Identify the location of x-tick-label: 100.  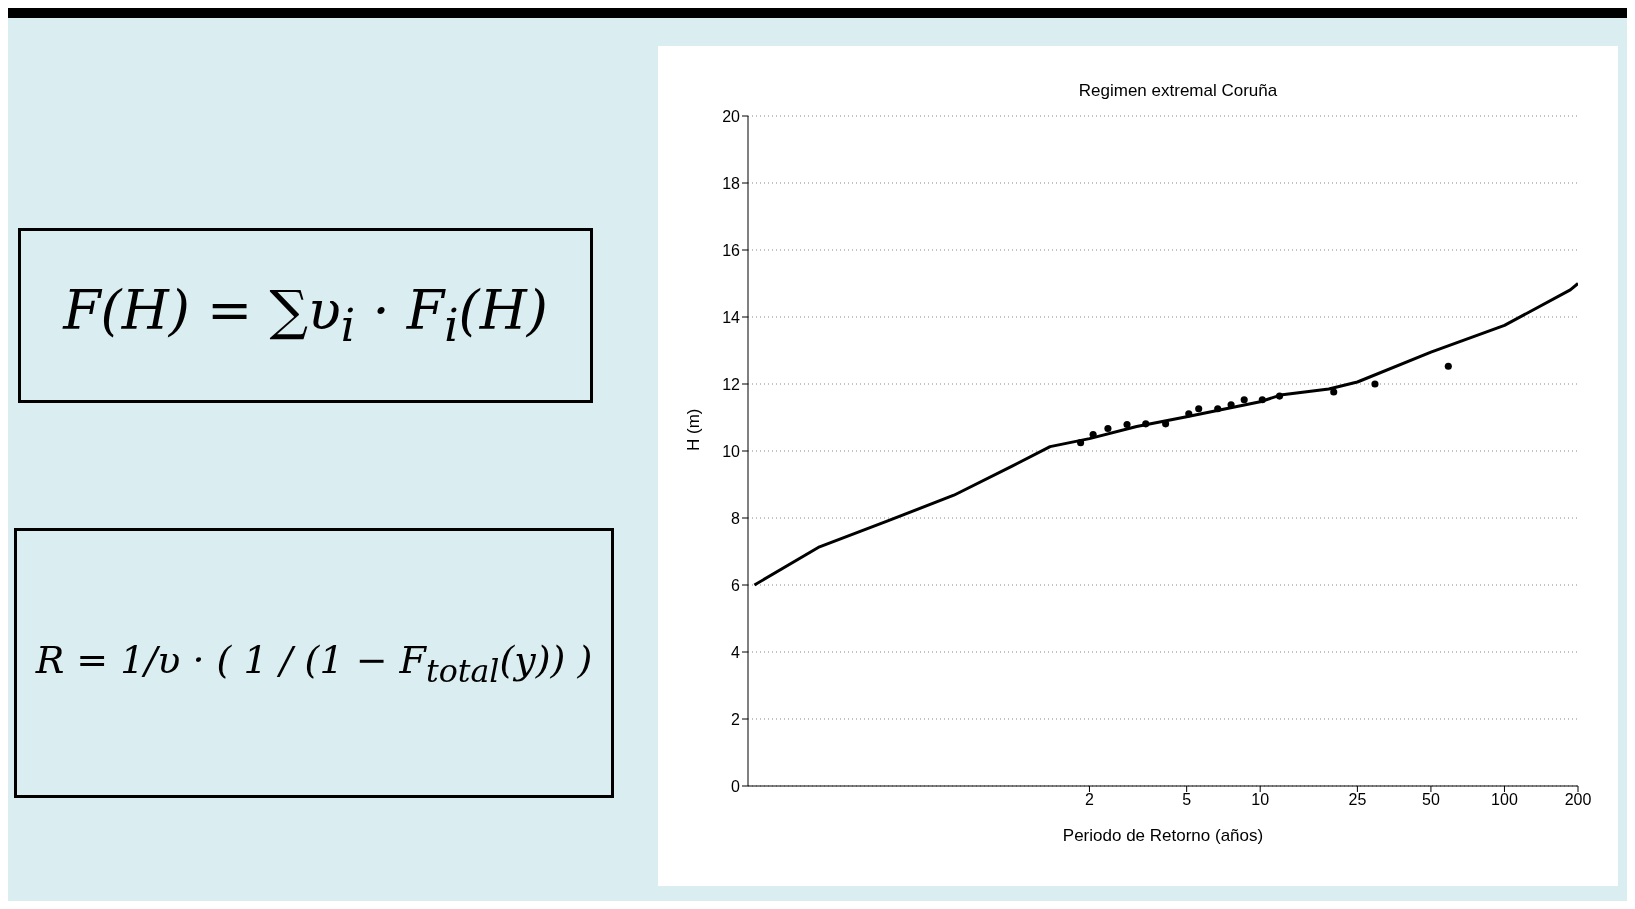
(1504, 800).